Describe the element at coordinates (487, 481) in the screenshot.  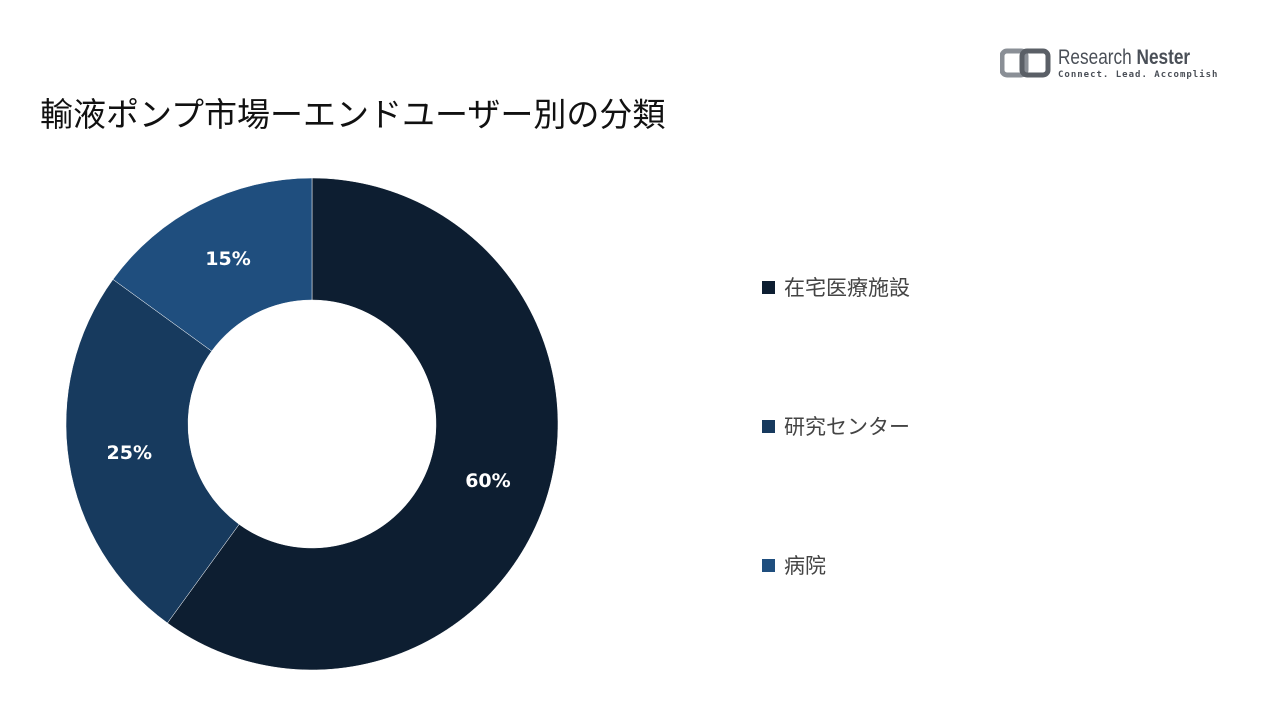
I see `slice-data-label-0: 60%` at that location.